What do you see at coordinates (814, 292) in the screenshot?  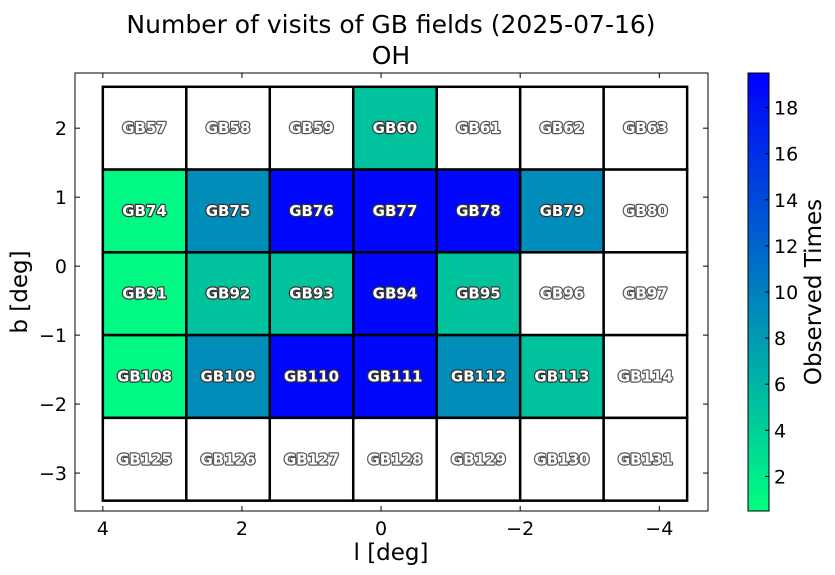 I see `colorbar-label: Observed Times` at bounding box center [814, 292].